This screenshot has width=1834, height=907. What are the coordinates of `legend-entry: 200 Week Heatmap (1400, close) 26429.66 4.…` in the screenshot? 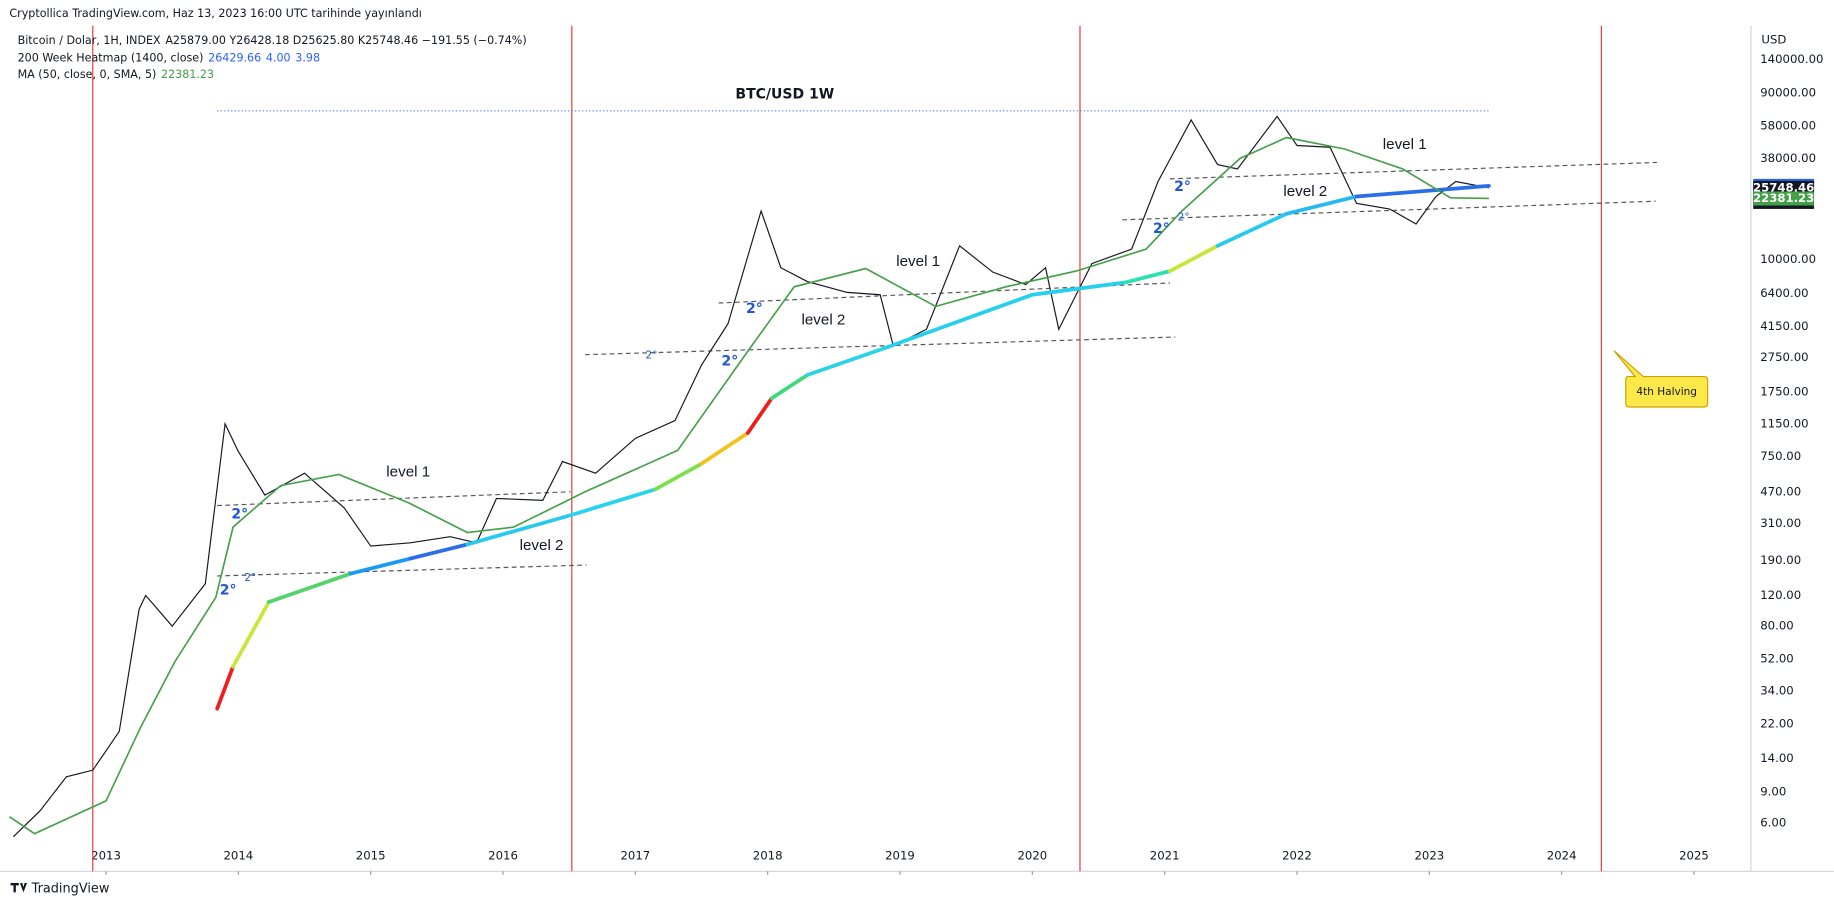 It's located at (169, 57).